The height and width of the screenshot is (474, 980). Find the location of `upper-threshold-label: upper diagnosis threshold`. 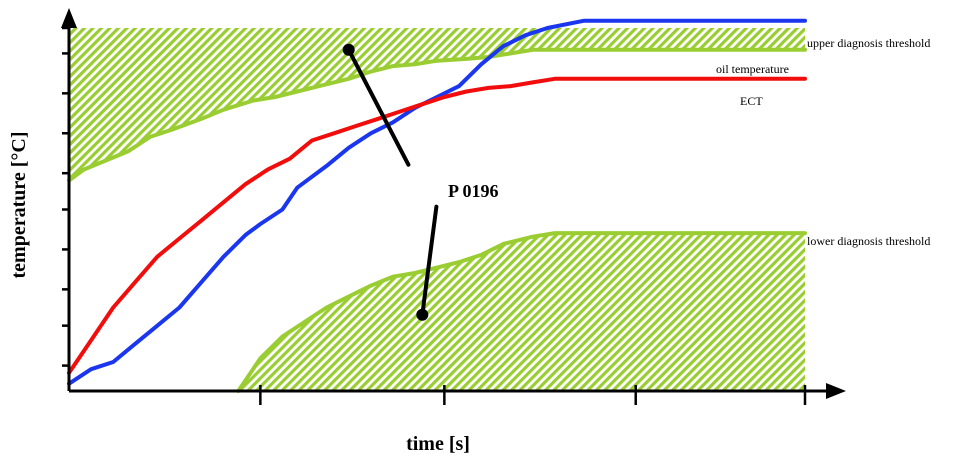

upper-threshold-label: upper diagnosis threshold is located at coordinates (868, 43).